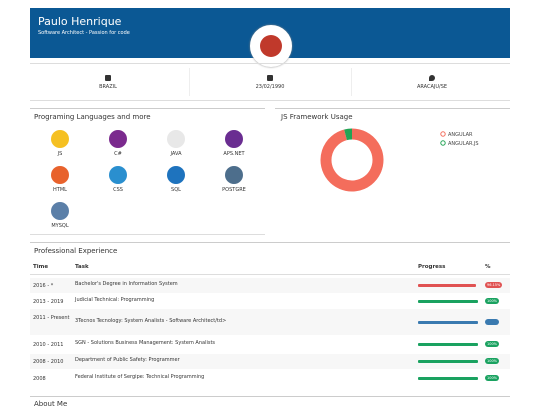  What do you see at coordinates (271, 46) in the screenshot?
I see `avatar` at bounding box center [271, 46].